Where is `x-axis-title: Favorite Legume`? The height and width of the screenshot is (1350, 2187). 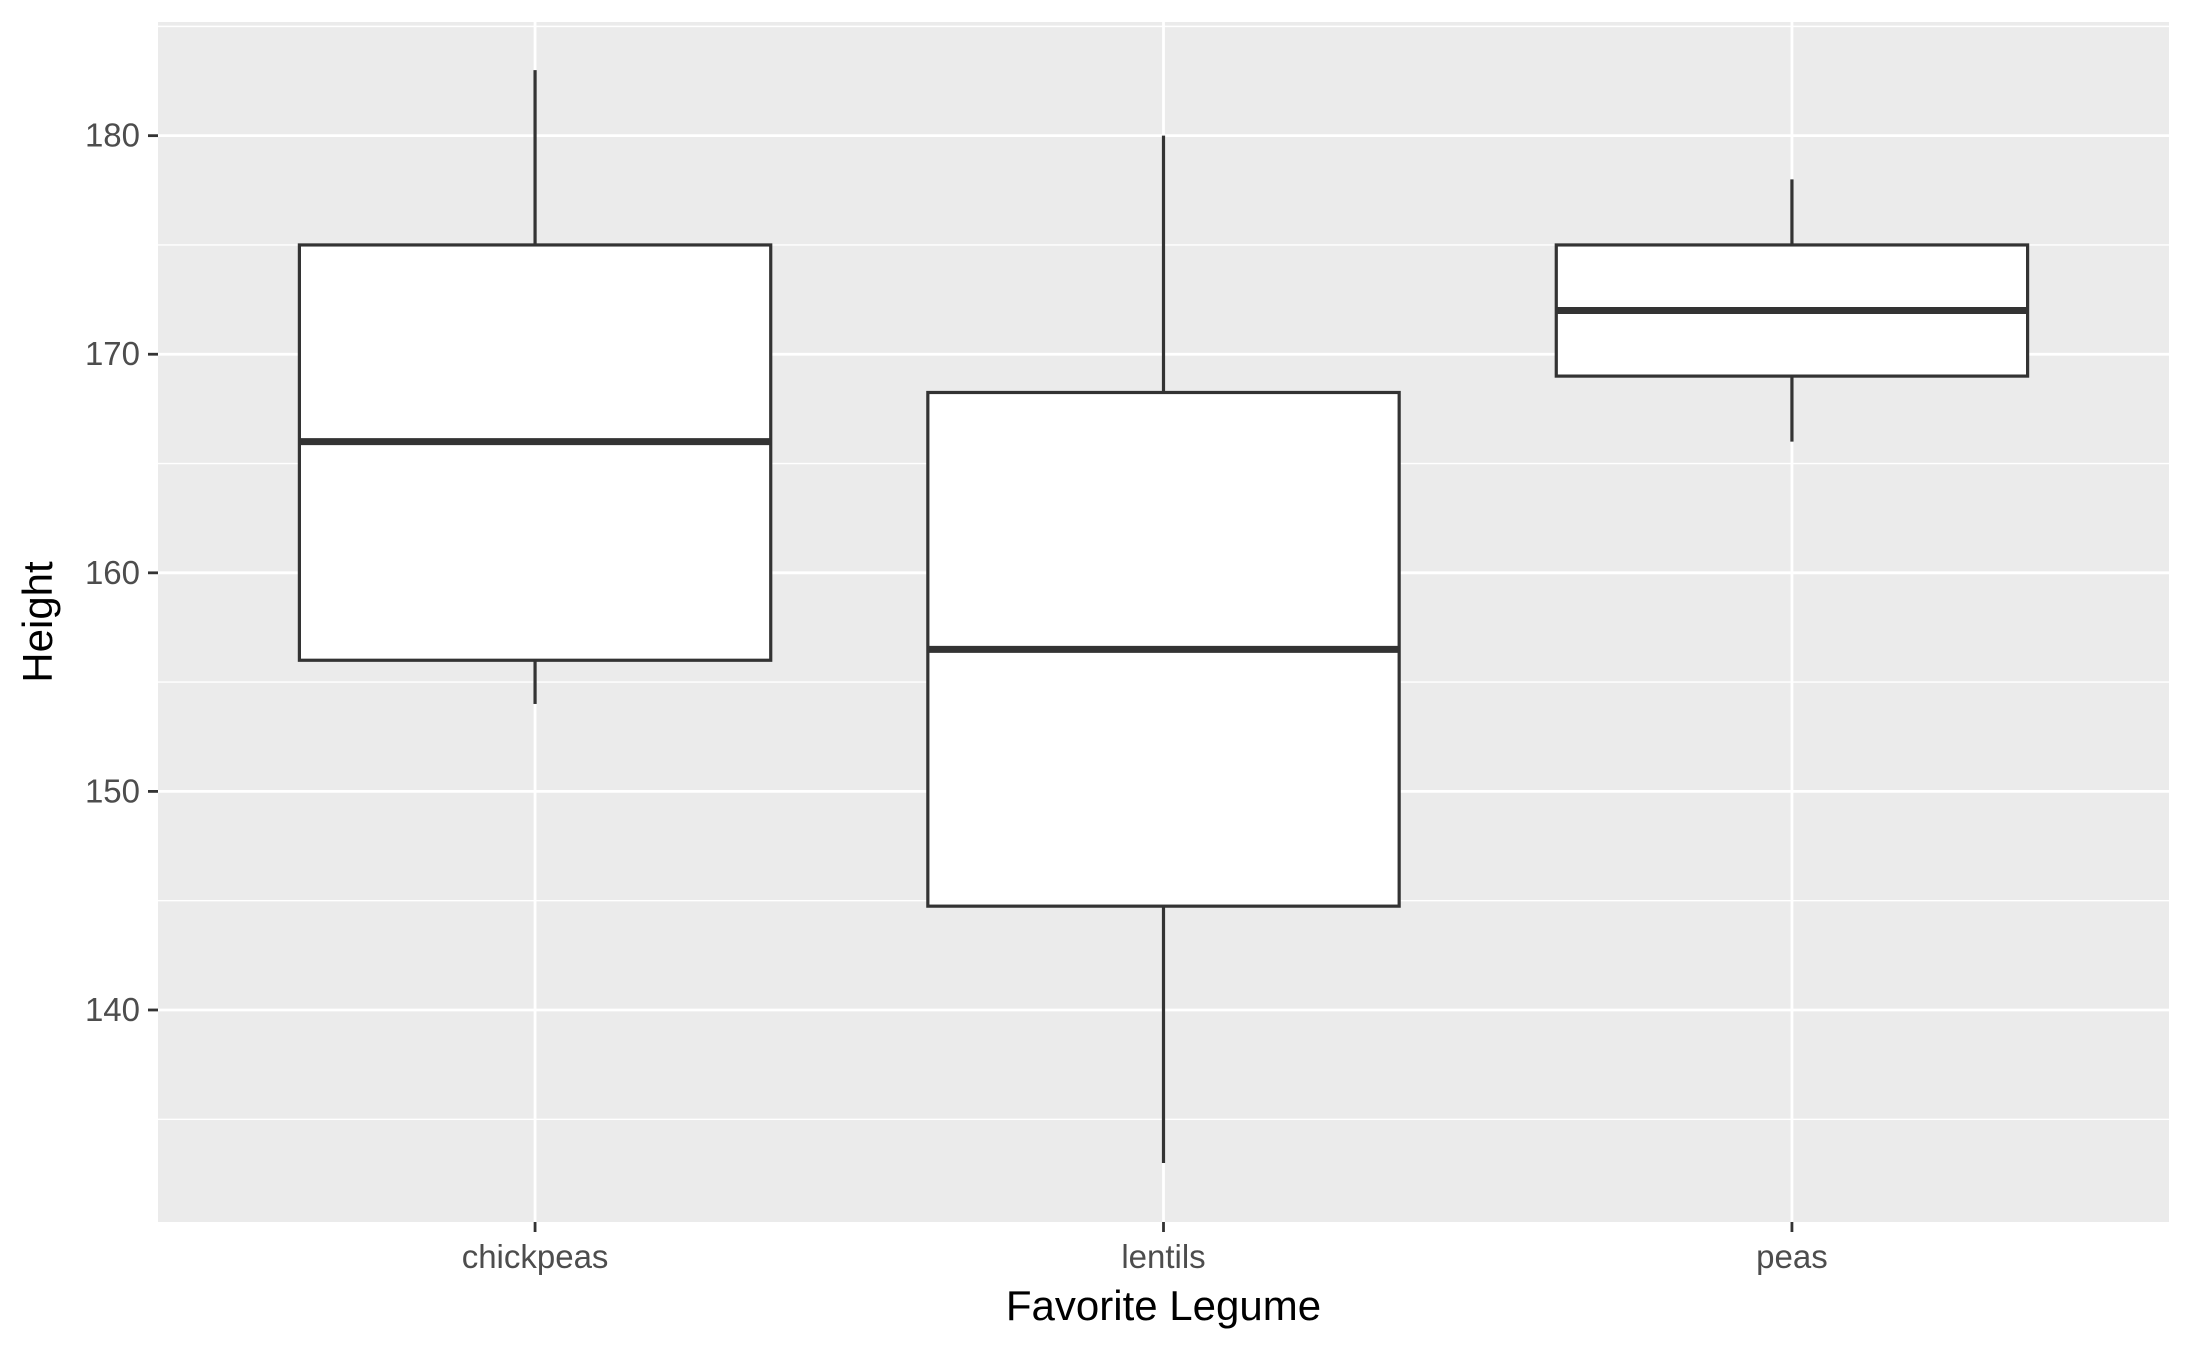 x-axis-title: Favorite Legume is located at coordinates (1163, 1305).